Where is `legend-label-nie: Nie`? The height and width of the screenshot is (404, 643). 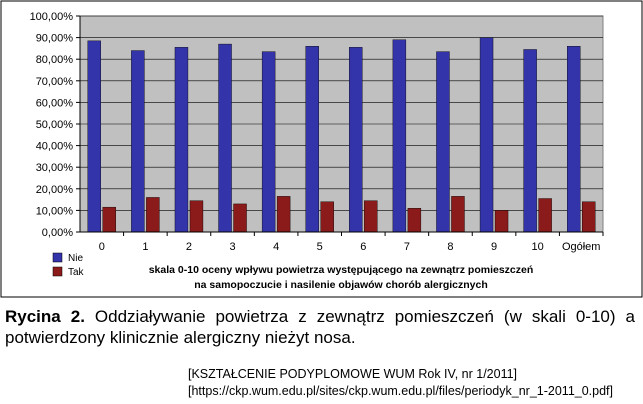 legend-label-nie: Nie is located at coordinates (75, 258).